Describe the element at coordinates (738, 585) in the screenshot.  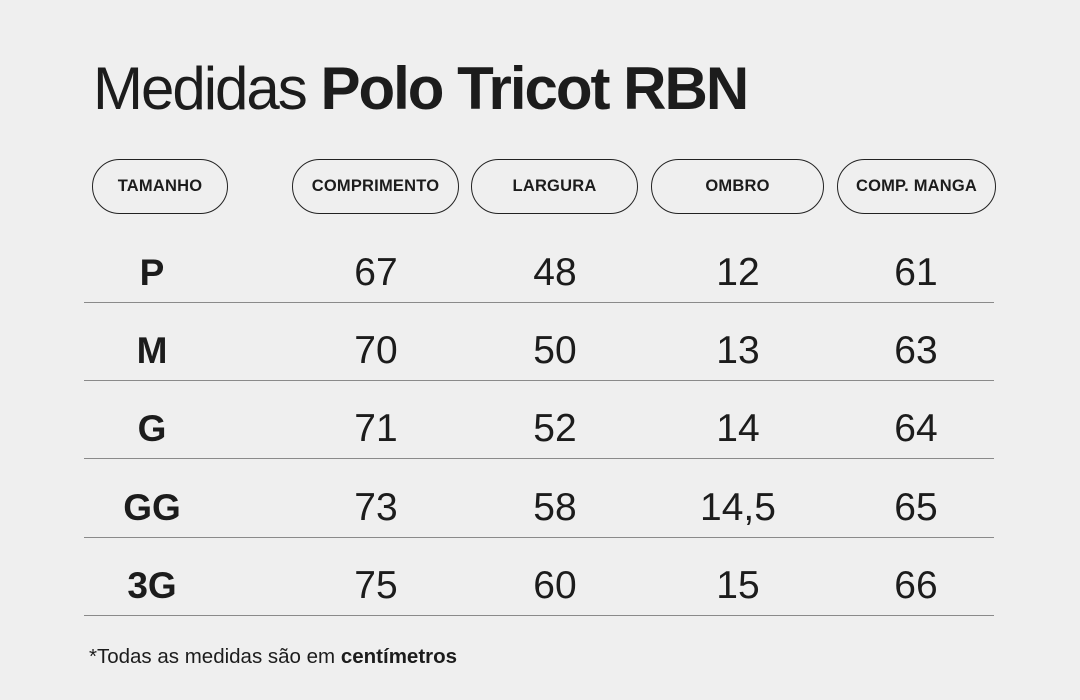
I see `ombro-cell: 15` at that location.